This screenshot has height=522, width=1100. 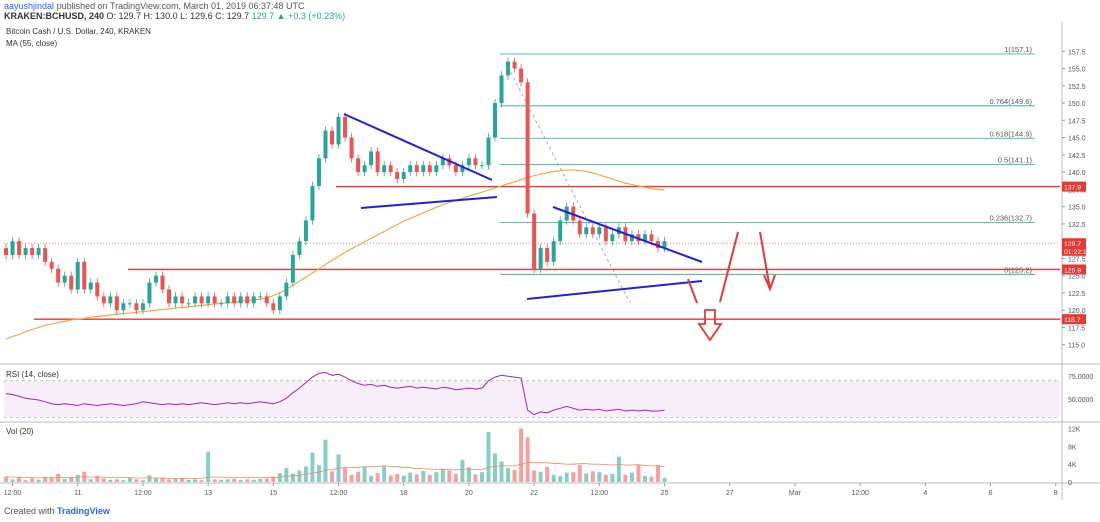 What do you see at coordinates (54, 16) in the screenshot?
I see `symbol-label: KRAKEN:BCHUSD, 240` at bounding box center [54, 16].